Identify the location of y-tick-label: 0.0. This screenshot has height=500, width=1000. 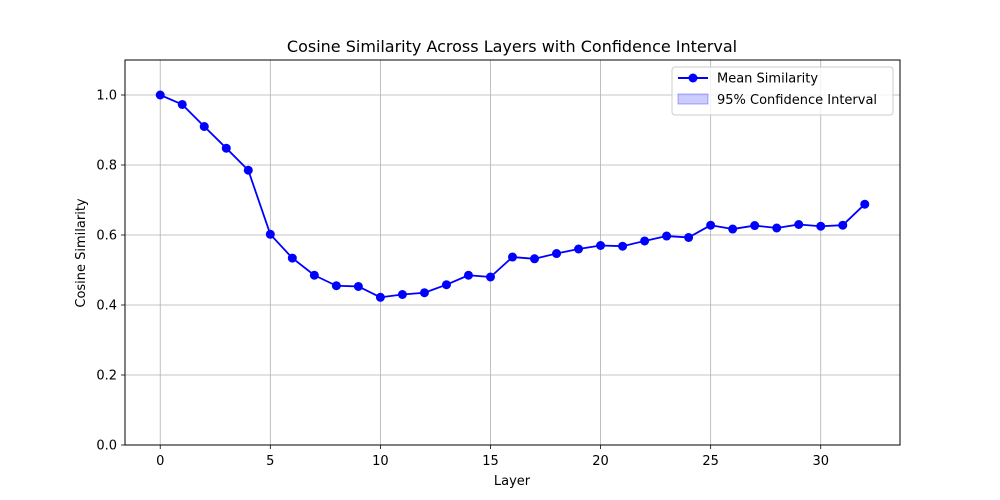
(106, 446).